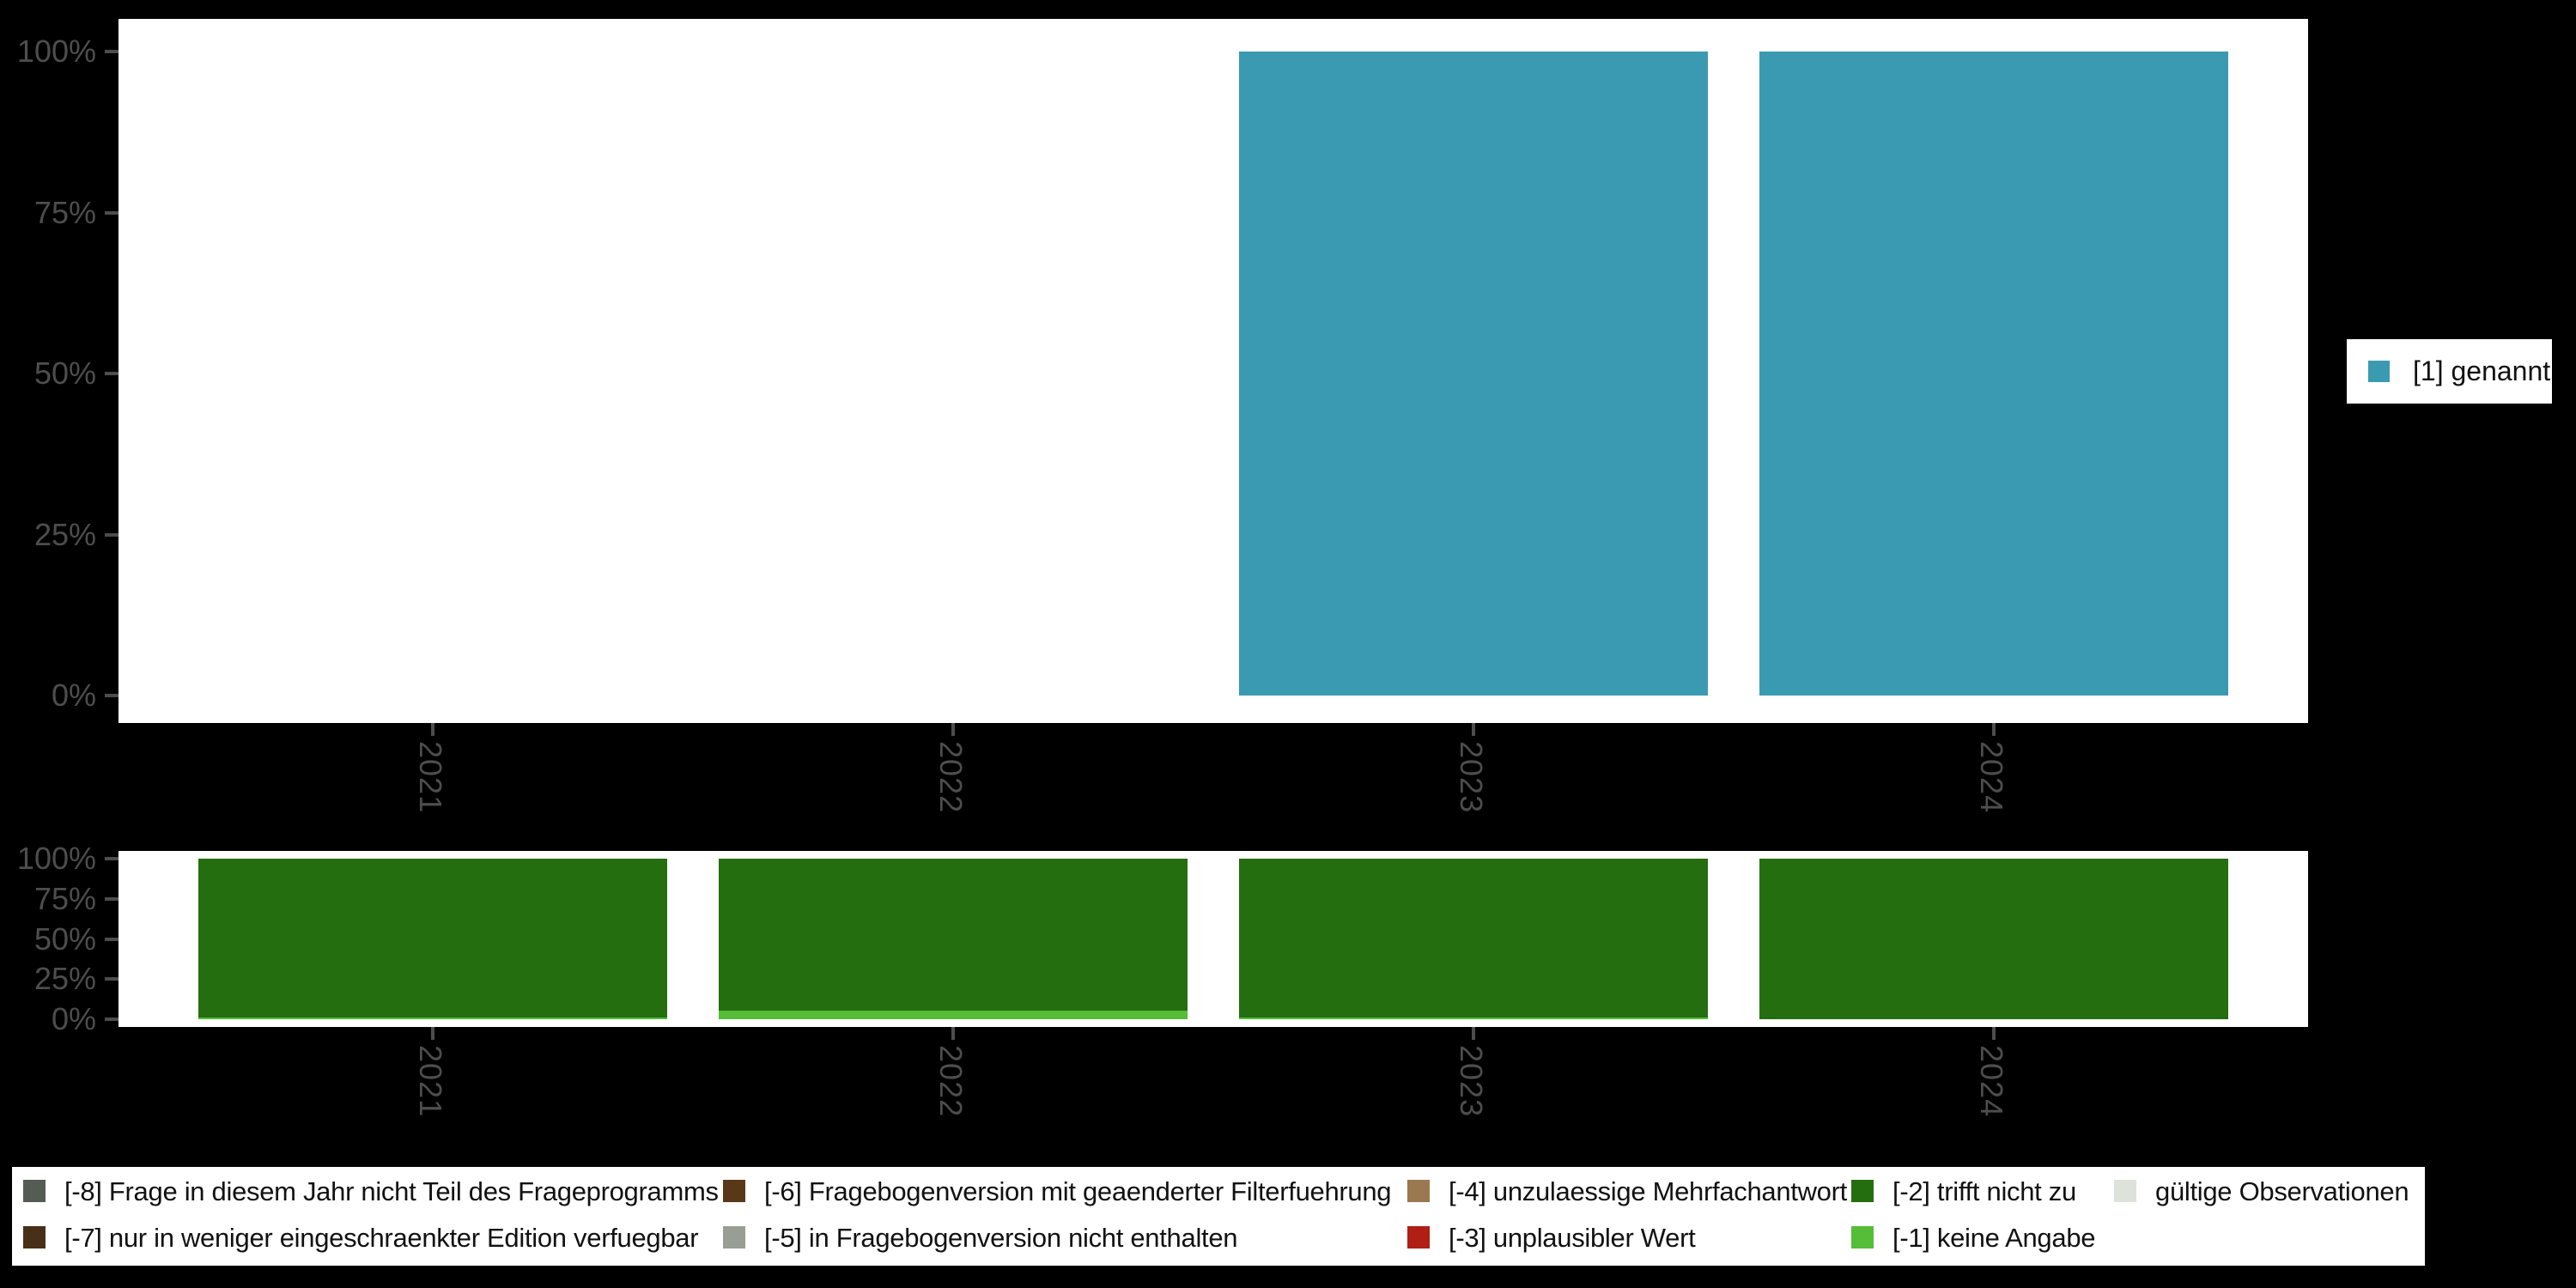  Describe the element at coordinates (1994, 374) in the screenshot. I see `bar-2024-1-genannt` at that location.